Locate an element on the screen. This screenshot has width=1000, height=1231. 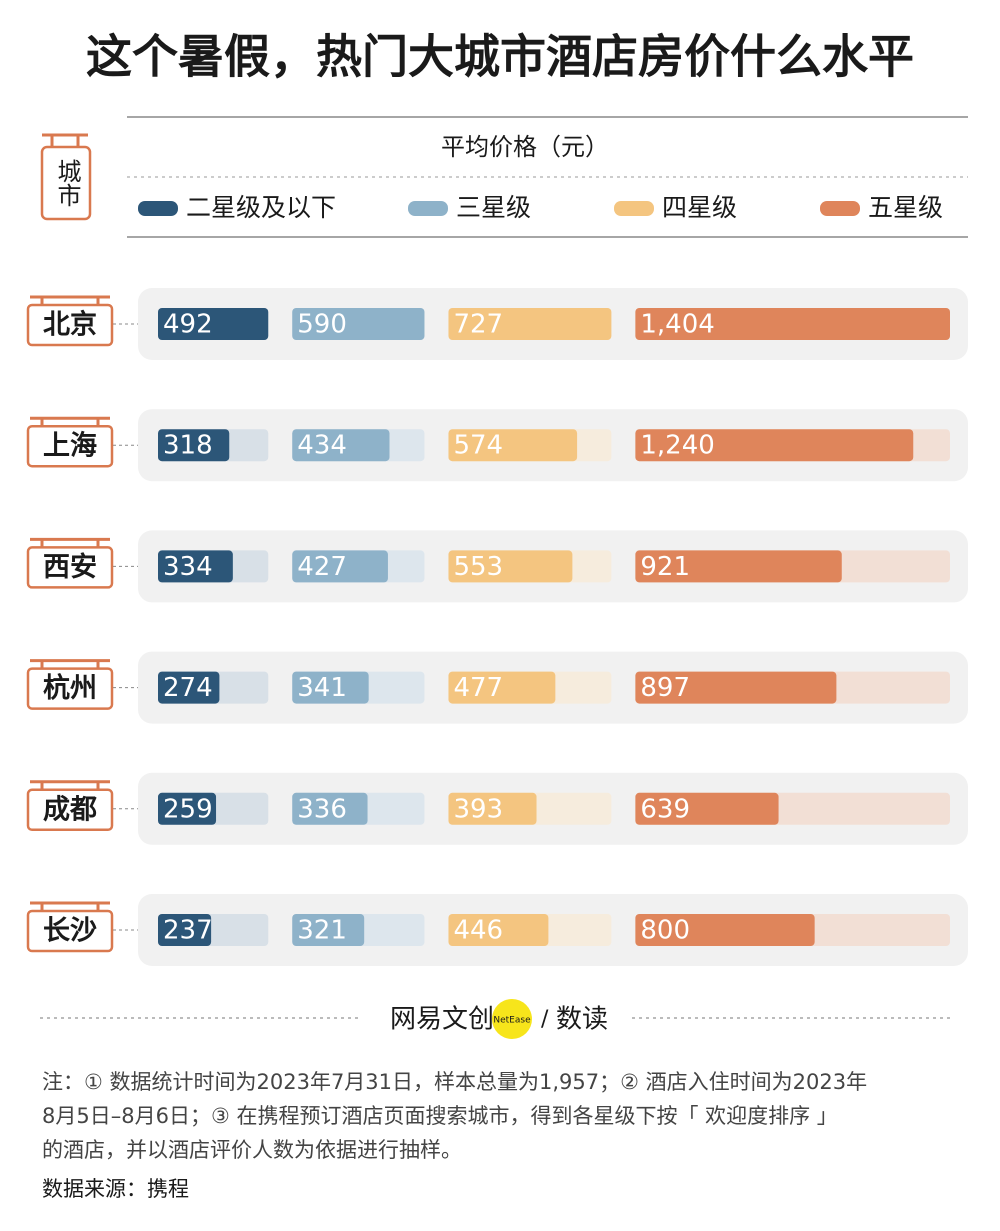
value-label: 1,404 is located at coordinates (677, 325).